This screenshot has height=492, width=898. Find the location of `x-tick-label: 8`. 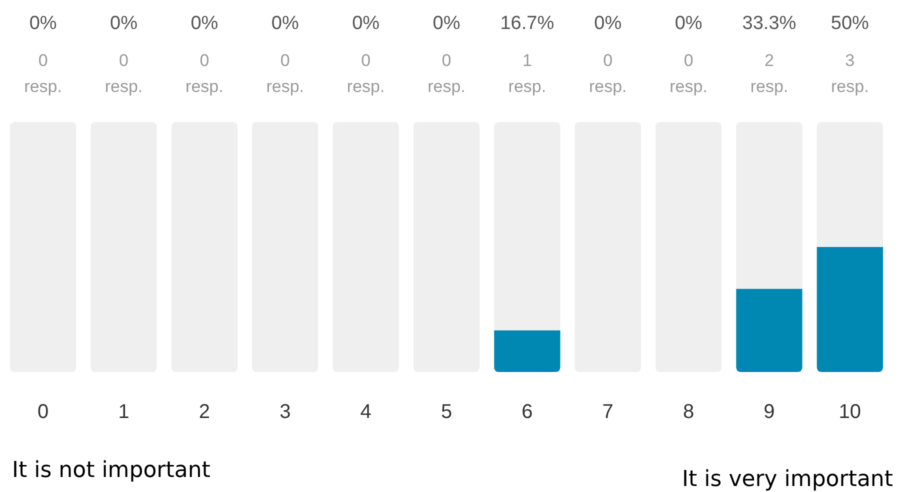

x-tick-label: 8 is located at coordinates (688, 412).